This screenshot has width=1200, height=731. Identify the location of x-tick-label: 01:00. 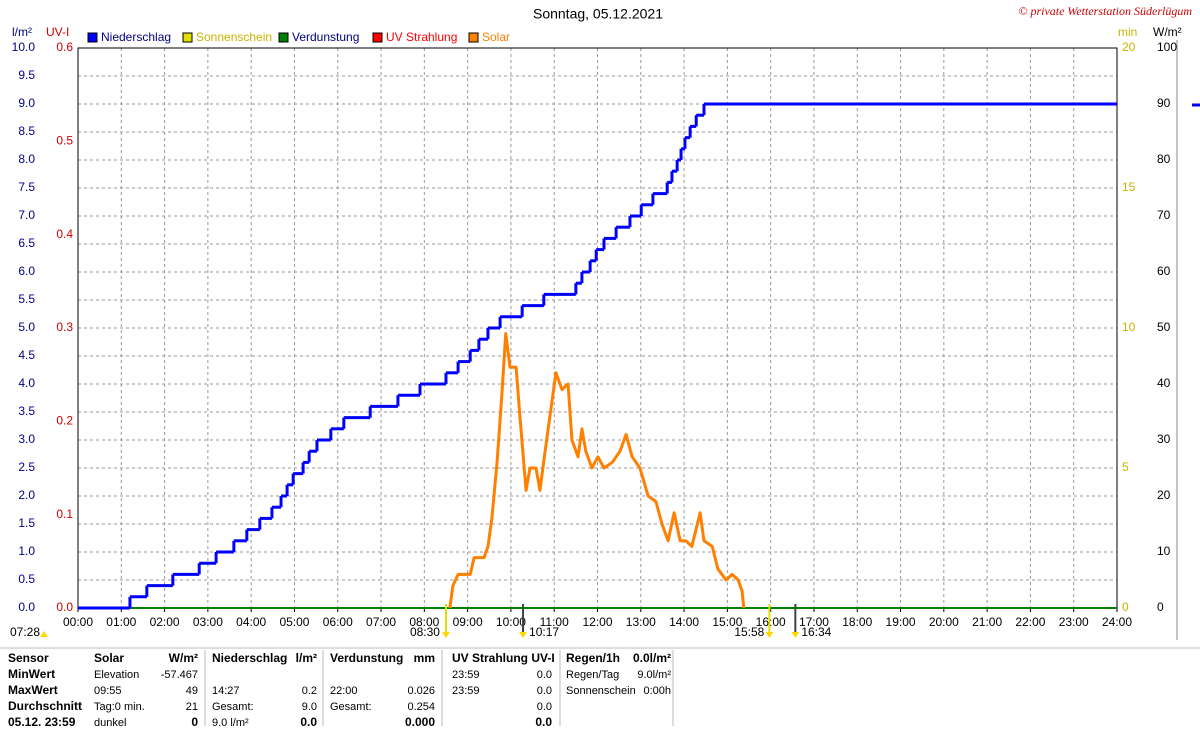
(121, 622).